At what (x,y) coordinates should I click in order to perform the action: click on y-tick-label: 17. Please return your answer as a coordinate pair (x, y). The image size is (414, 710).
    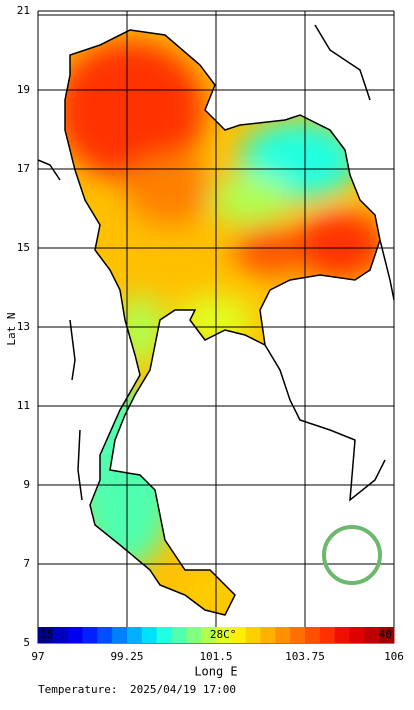
    Looking at the image, I should click on (23, 168).